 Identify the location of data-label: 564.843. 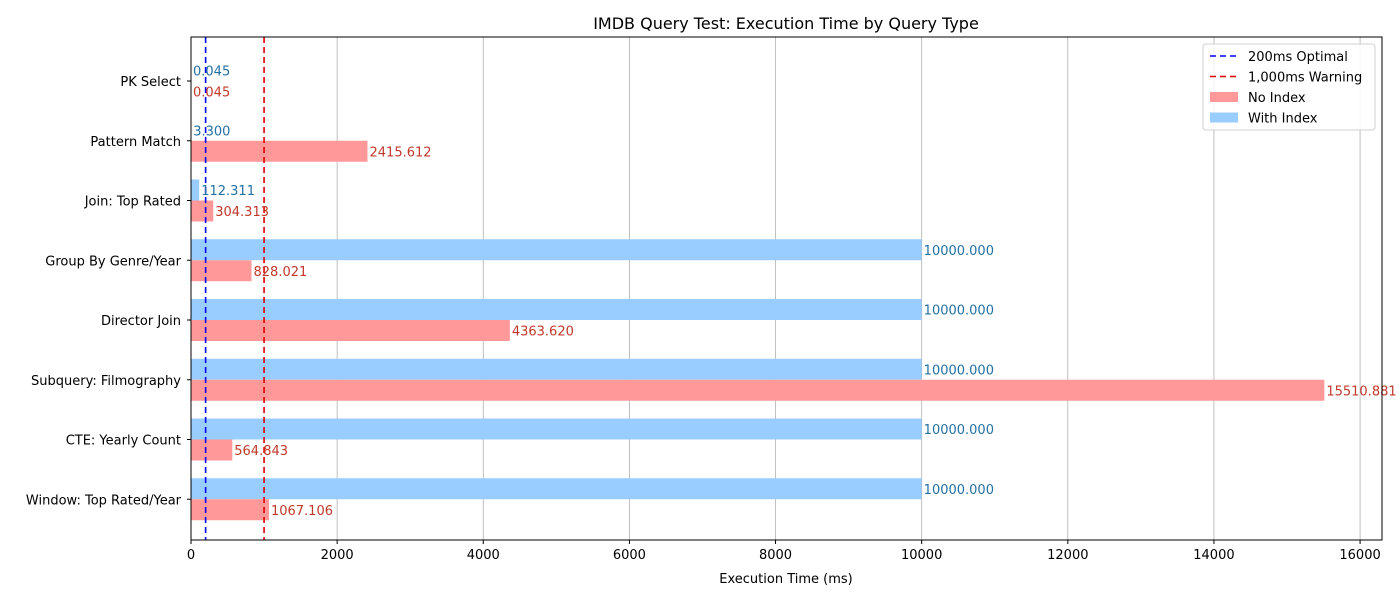
(261, 451).